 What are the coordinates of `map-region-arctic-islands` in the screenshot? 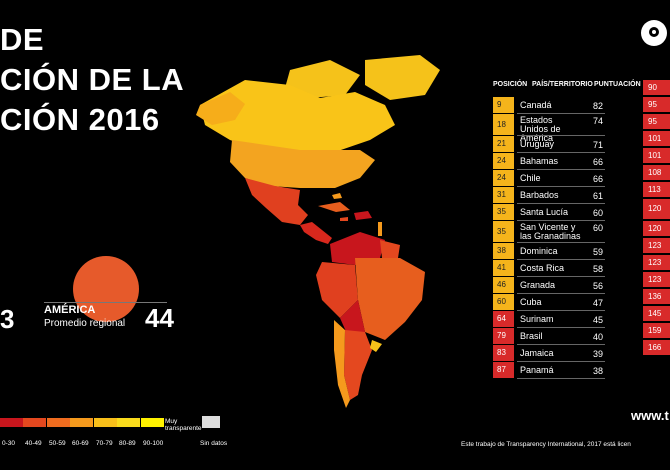 It's located at (322, 79).